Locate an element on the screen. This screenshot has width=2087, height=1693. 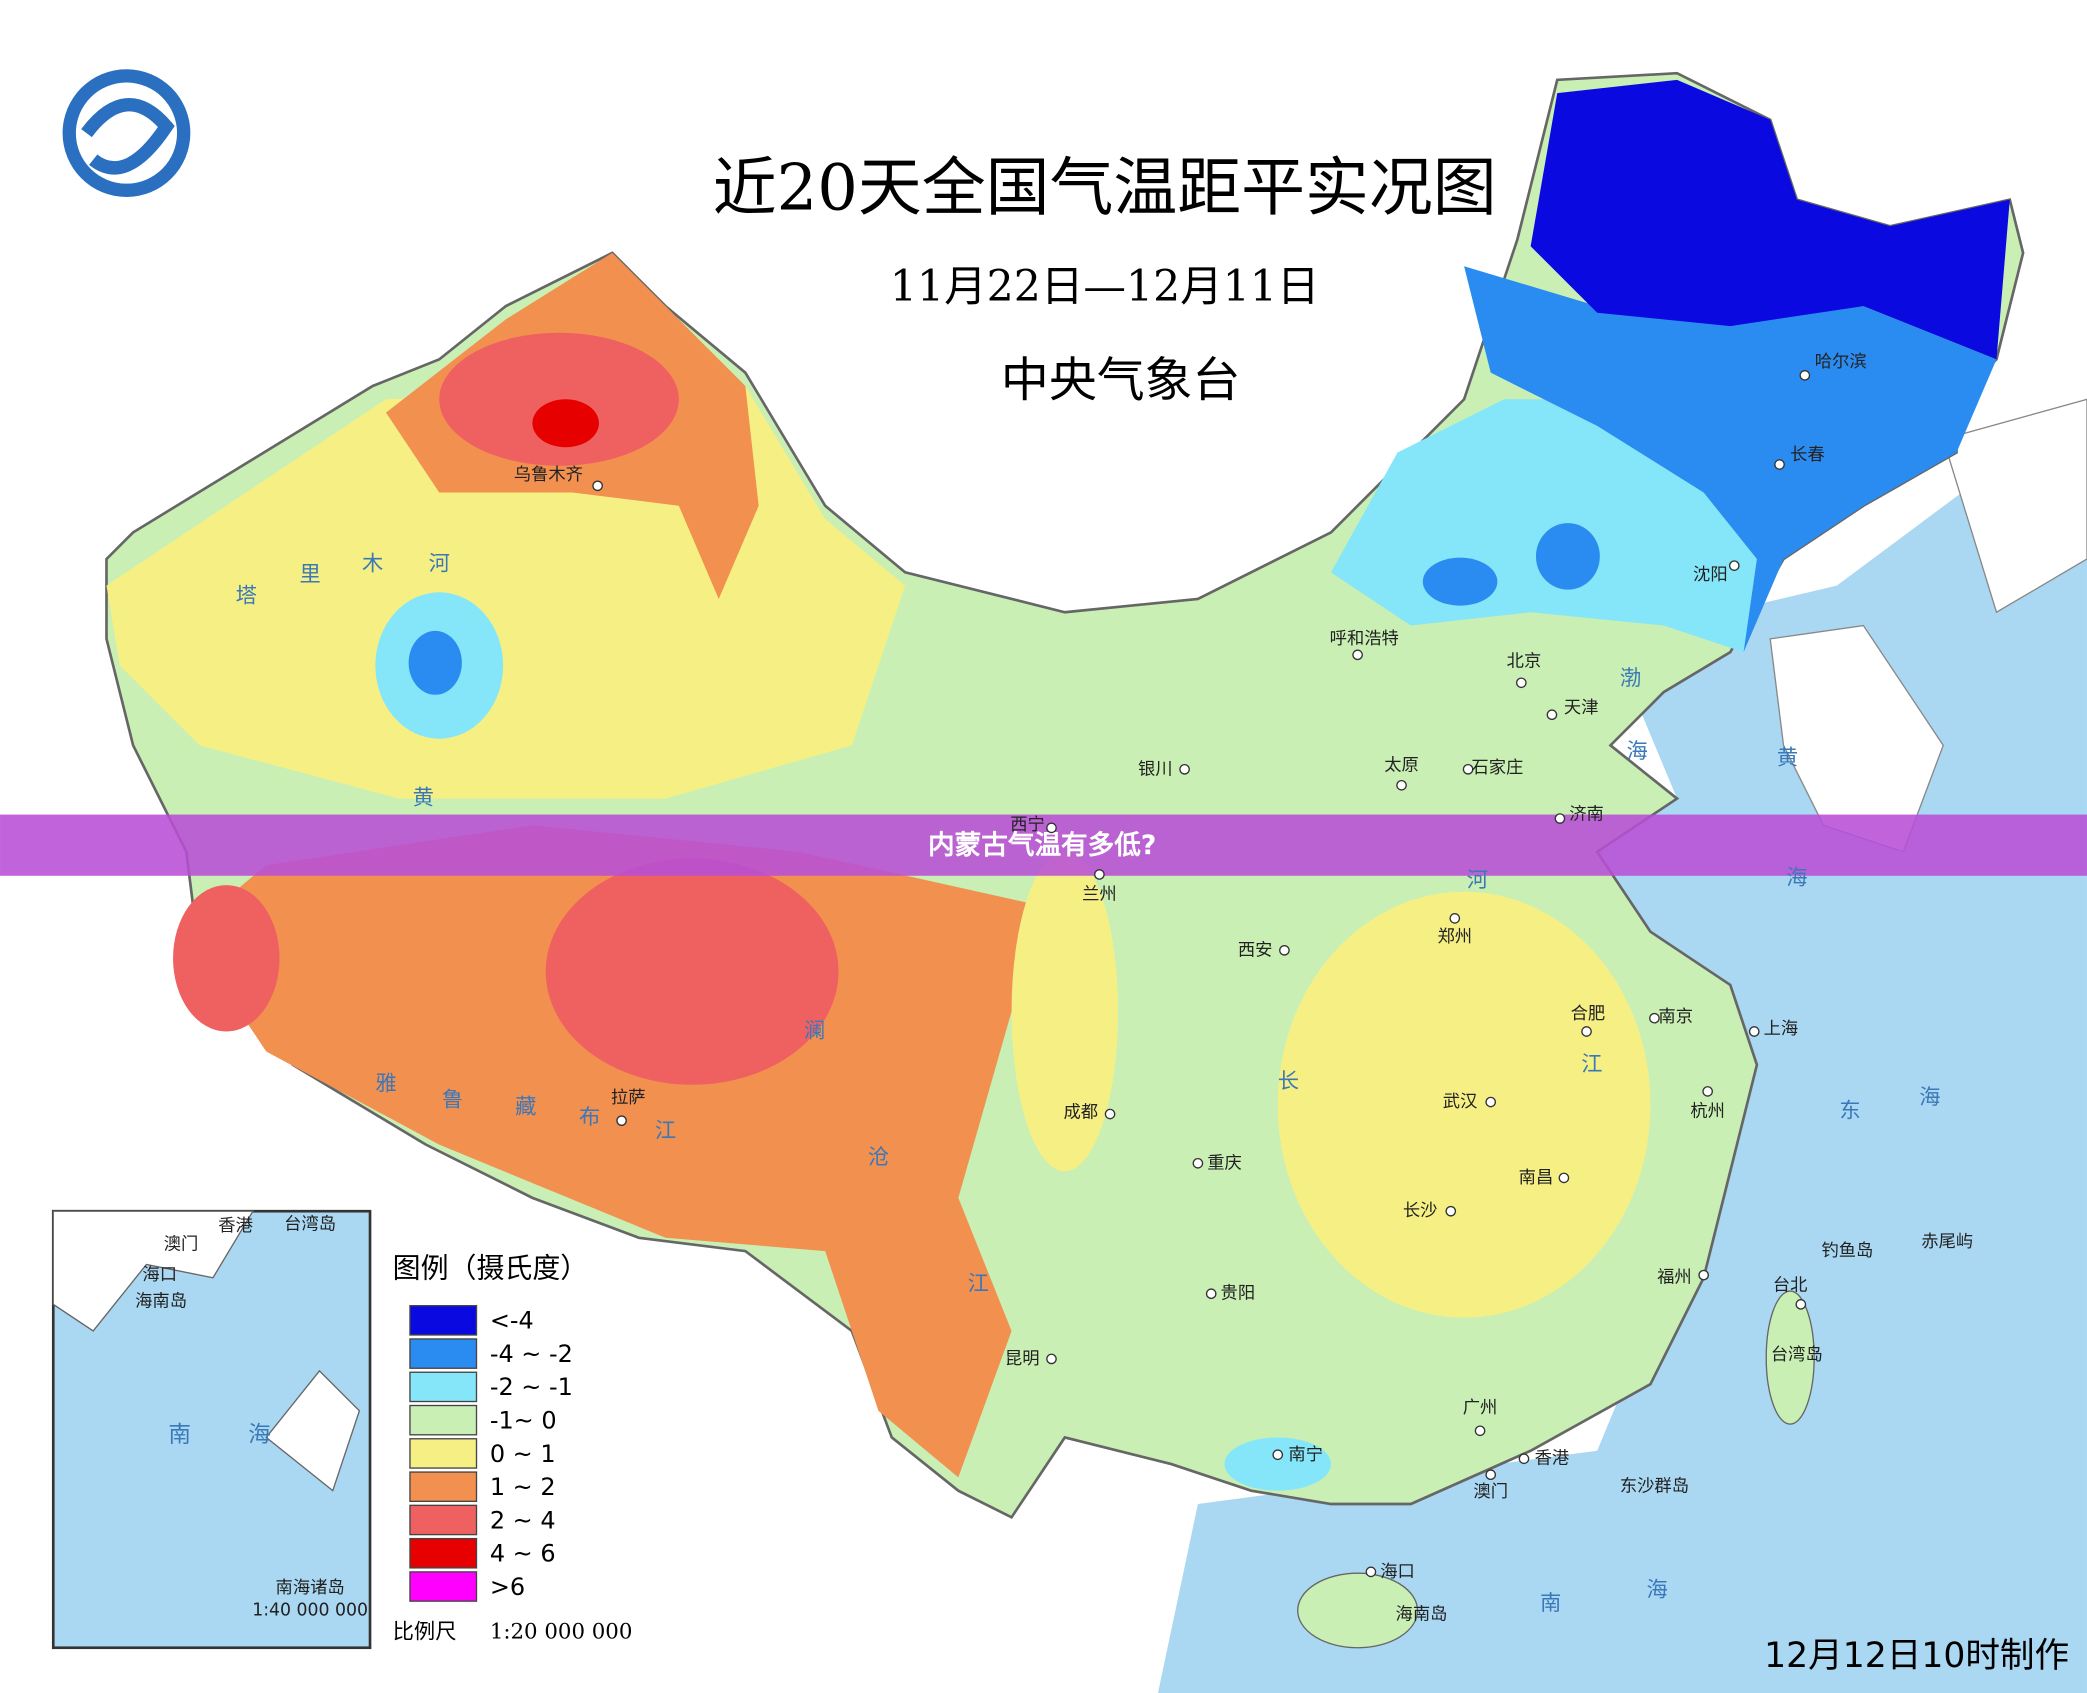
city-label: 郑州 is located at coordinates (1454, 937).